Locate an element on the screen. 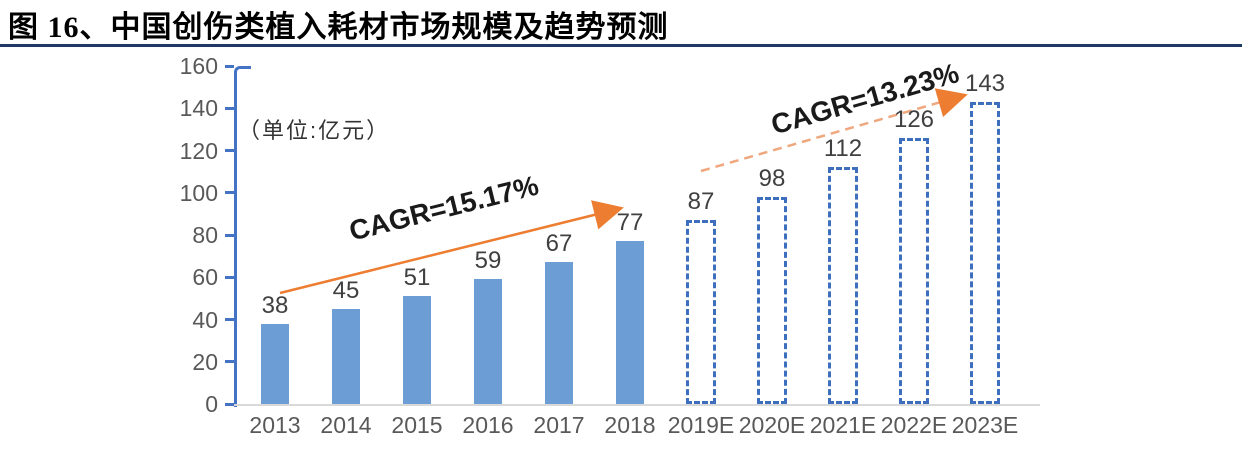 This screenshot has width=1242, height=460. bar-2020E is located at coordinates (772, 300).